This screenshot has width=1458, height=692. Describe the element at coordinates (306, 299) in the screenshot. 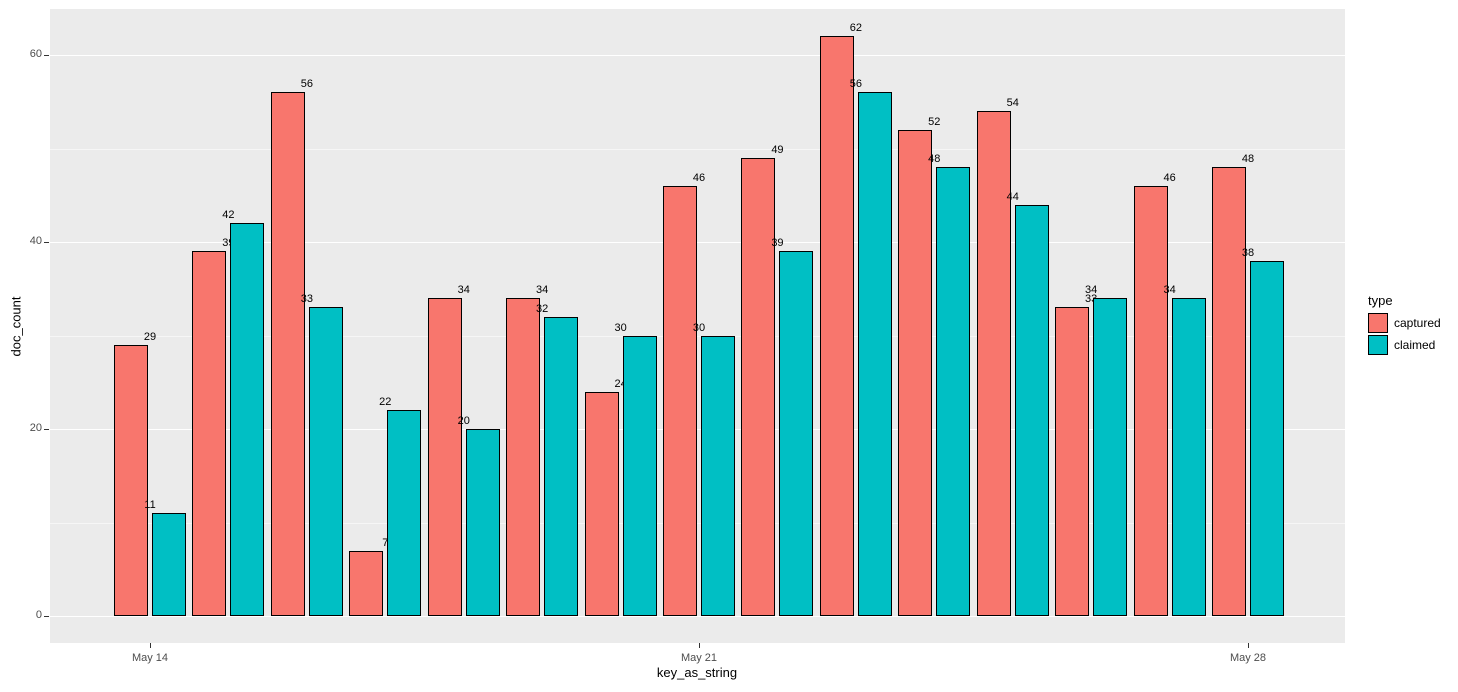

I see `bar-value-label: 33` at that location.